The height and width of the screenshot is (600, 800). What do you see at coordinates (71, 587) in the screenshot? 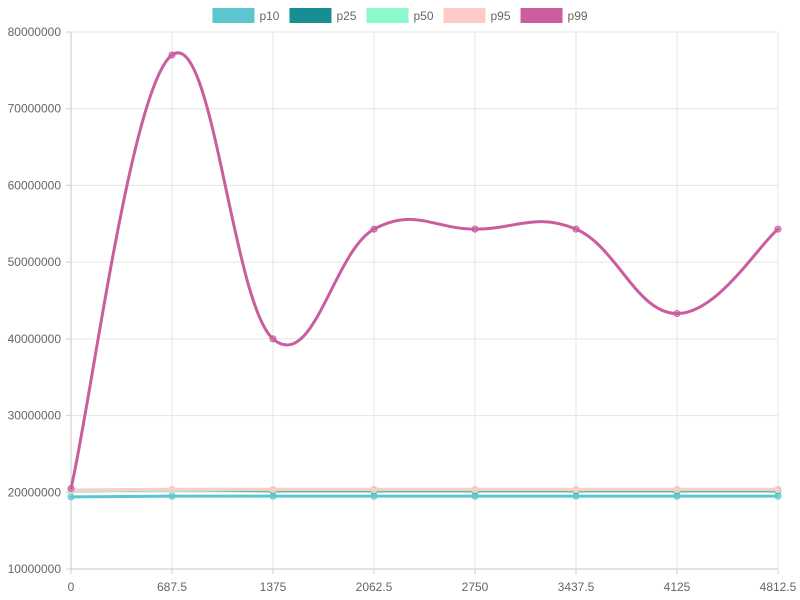
I see `x-tick-label: 0` at bounding box center [71, 587].